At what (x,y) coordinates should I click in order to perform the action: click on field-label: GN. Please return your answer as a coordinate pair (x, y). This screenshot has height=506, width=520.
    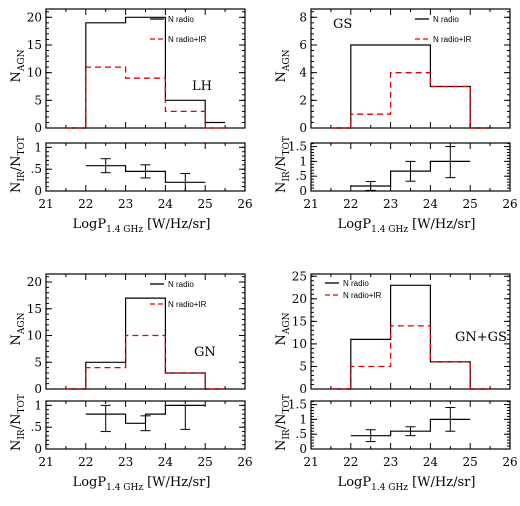
    Looking at the image, I should click on (205, 352).